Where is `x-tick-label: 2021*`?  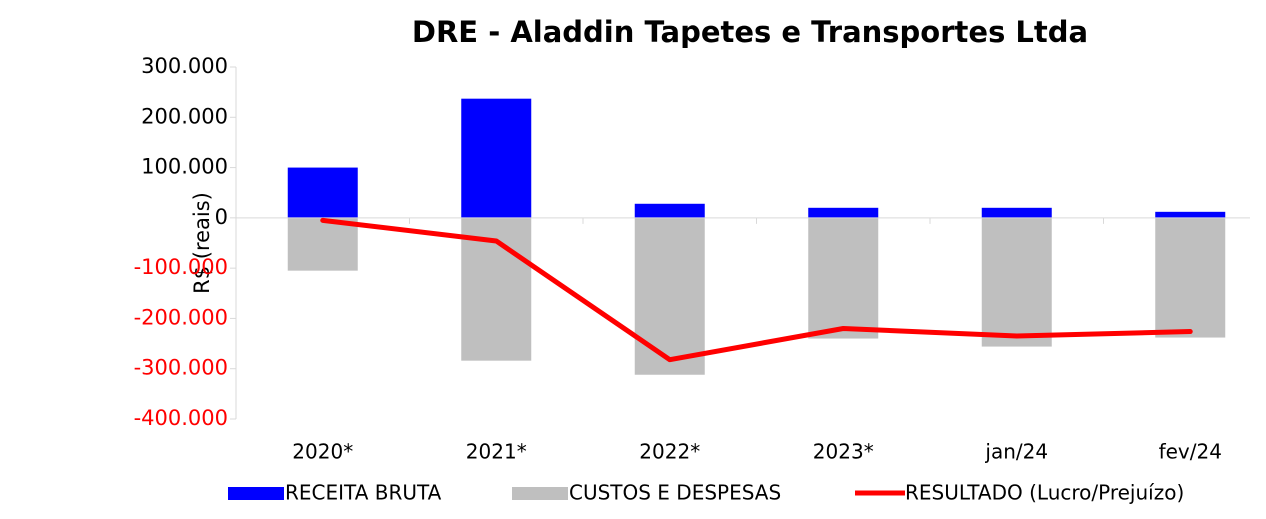
x-tick-label: 2021* is located at coordinates (496, 452).